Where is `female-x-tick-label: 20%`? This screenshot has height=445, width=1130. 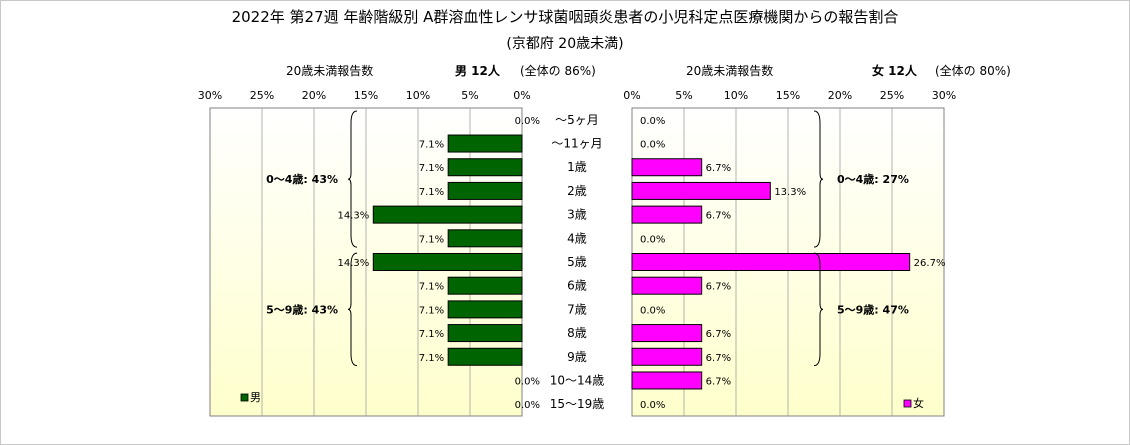 female-x-tick-label: 20% is located at coordinates (840, 95).